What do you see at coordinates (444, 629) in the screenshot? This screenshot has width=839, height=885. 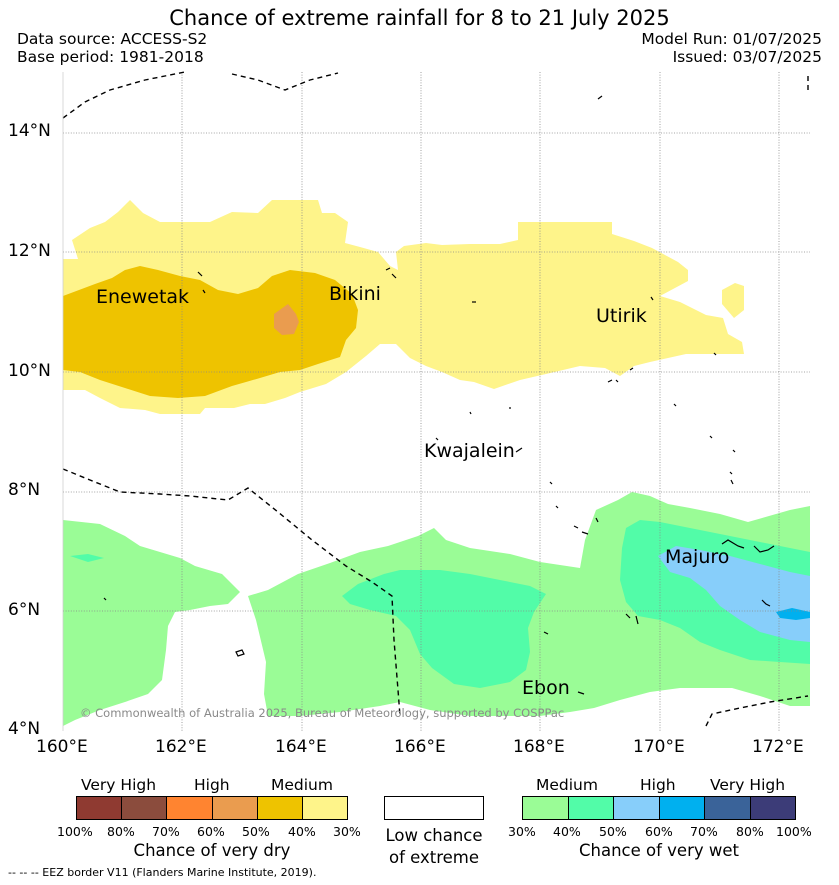 I see `wet-40-50-central` at bounding box center [444, 629].